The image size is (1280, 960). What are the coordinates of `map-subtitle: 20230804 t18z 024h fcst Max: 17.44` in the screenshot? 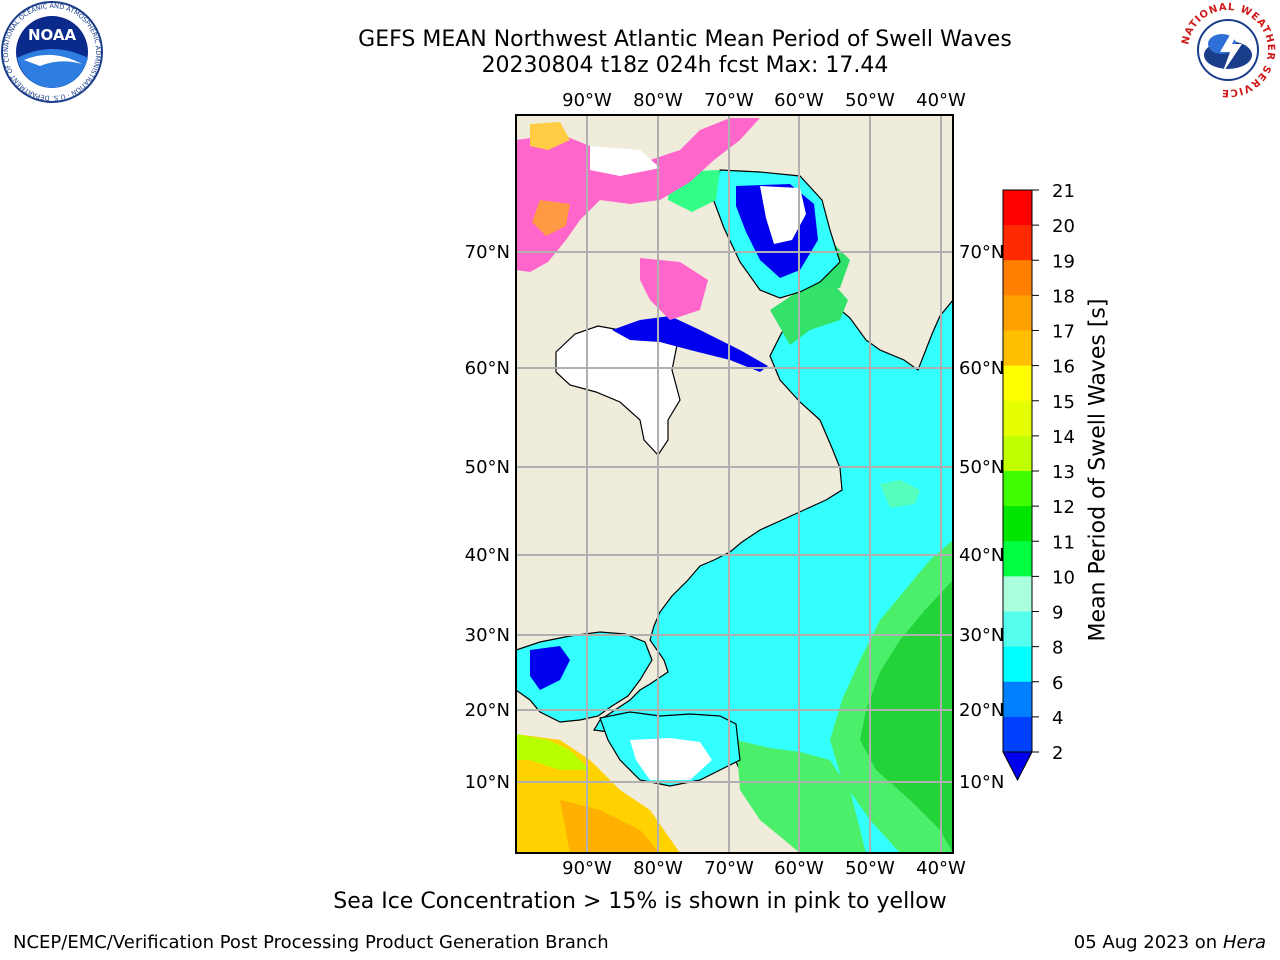 It's located at (685, 65).